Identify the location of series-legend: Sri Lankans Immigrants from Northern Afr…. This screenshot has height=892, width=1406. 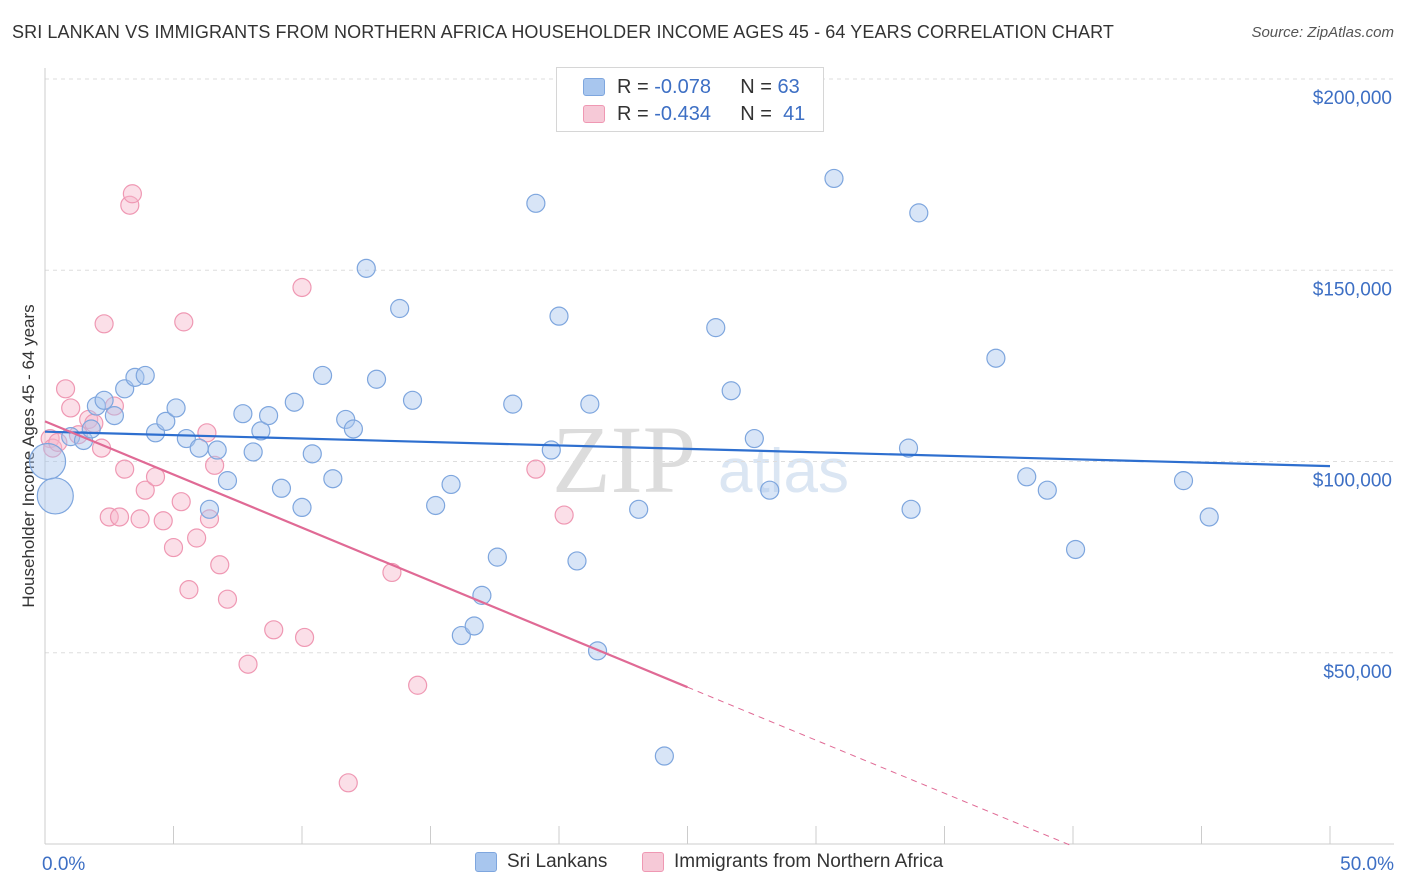
(703, 864).